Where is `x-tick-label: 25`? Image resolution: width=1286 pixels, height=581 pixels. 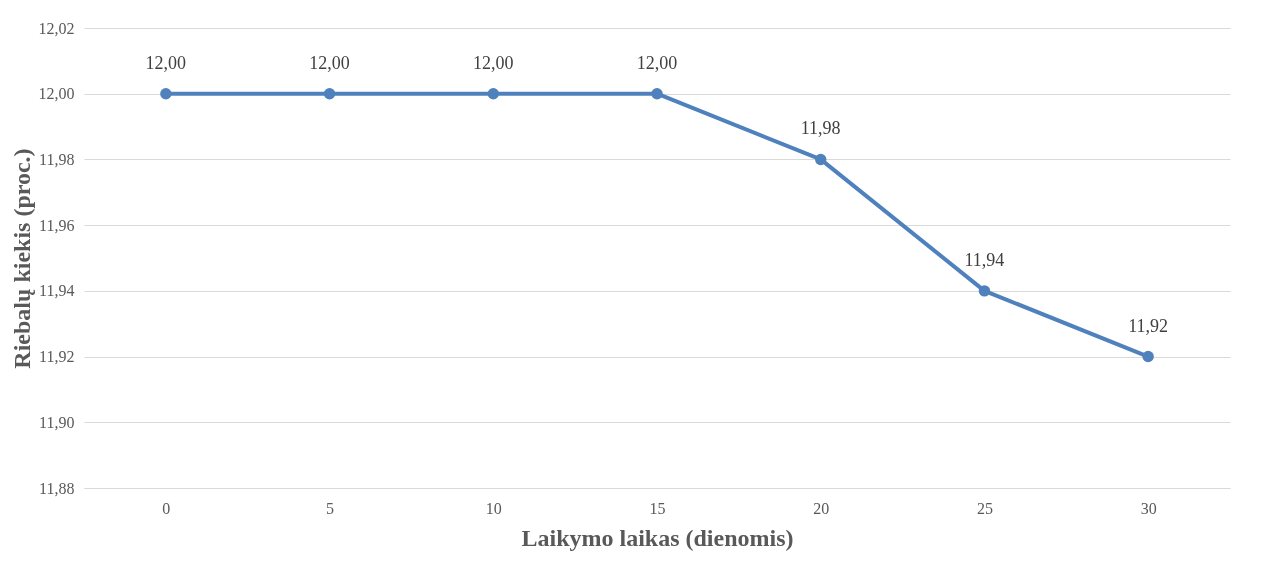 x-tick-label: 25 is located at coordinates (984, 508).